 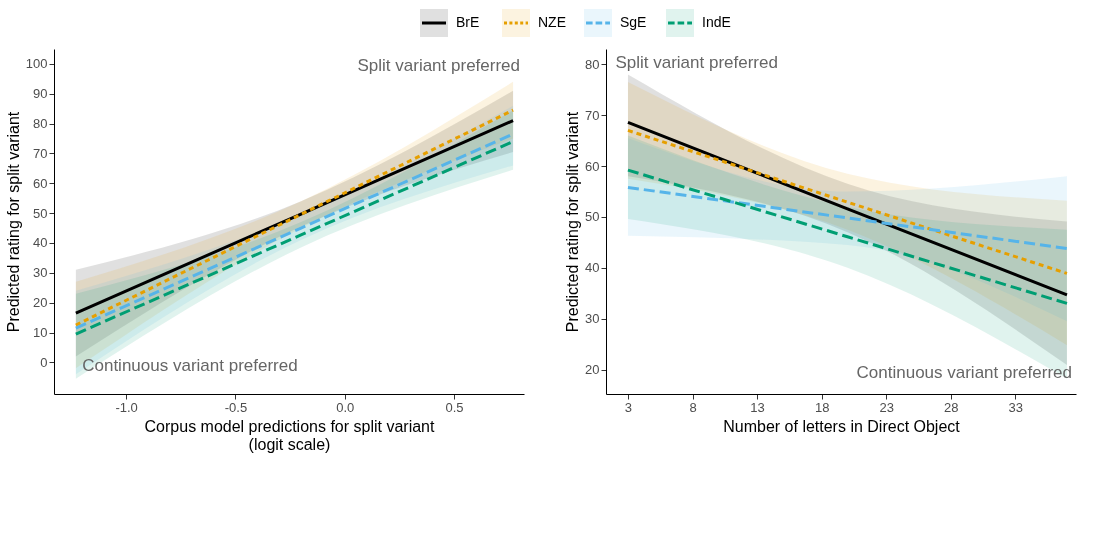 What do you see at coordinates (628, 407) in the screenshot?
I see `x-tick-label: 3` at bounding box center [628, 407].